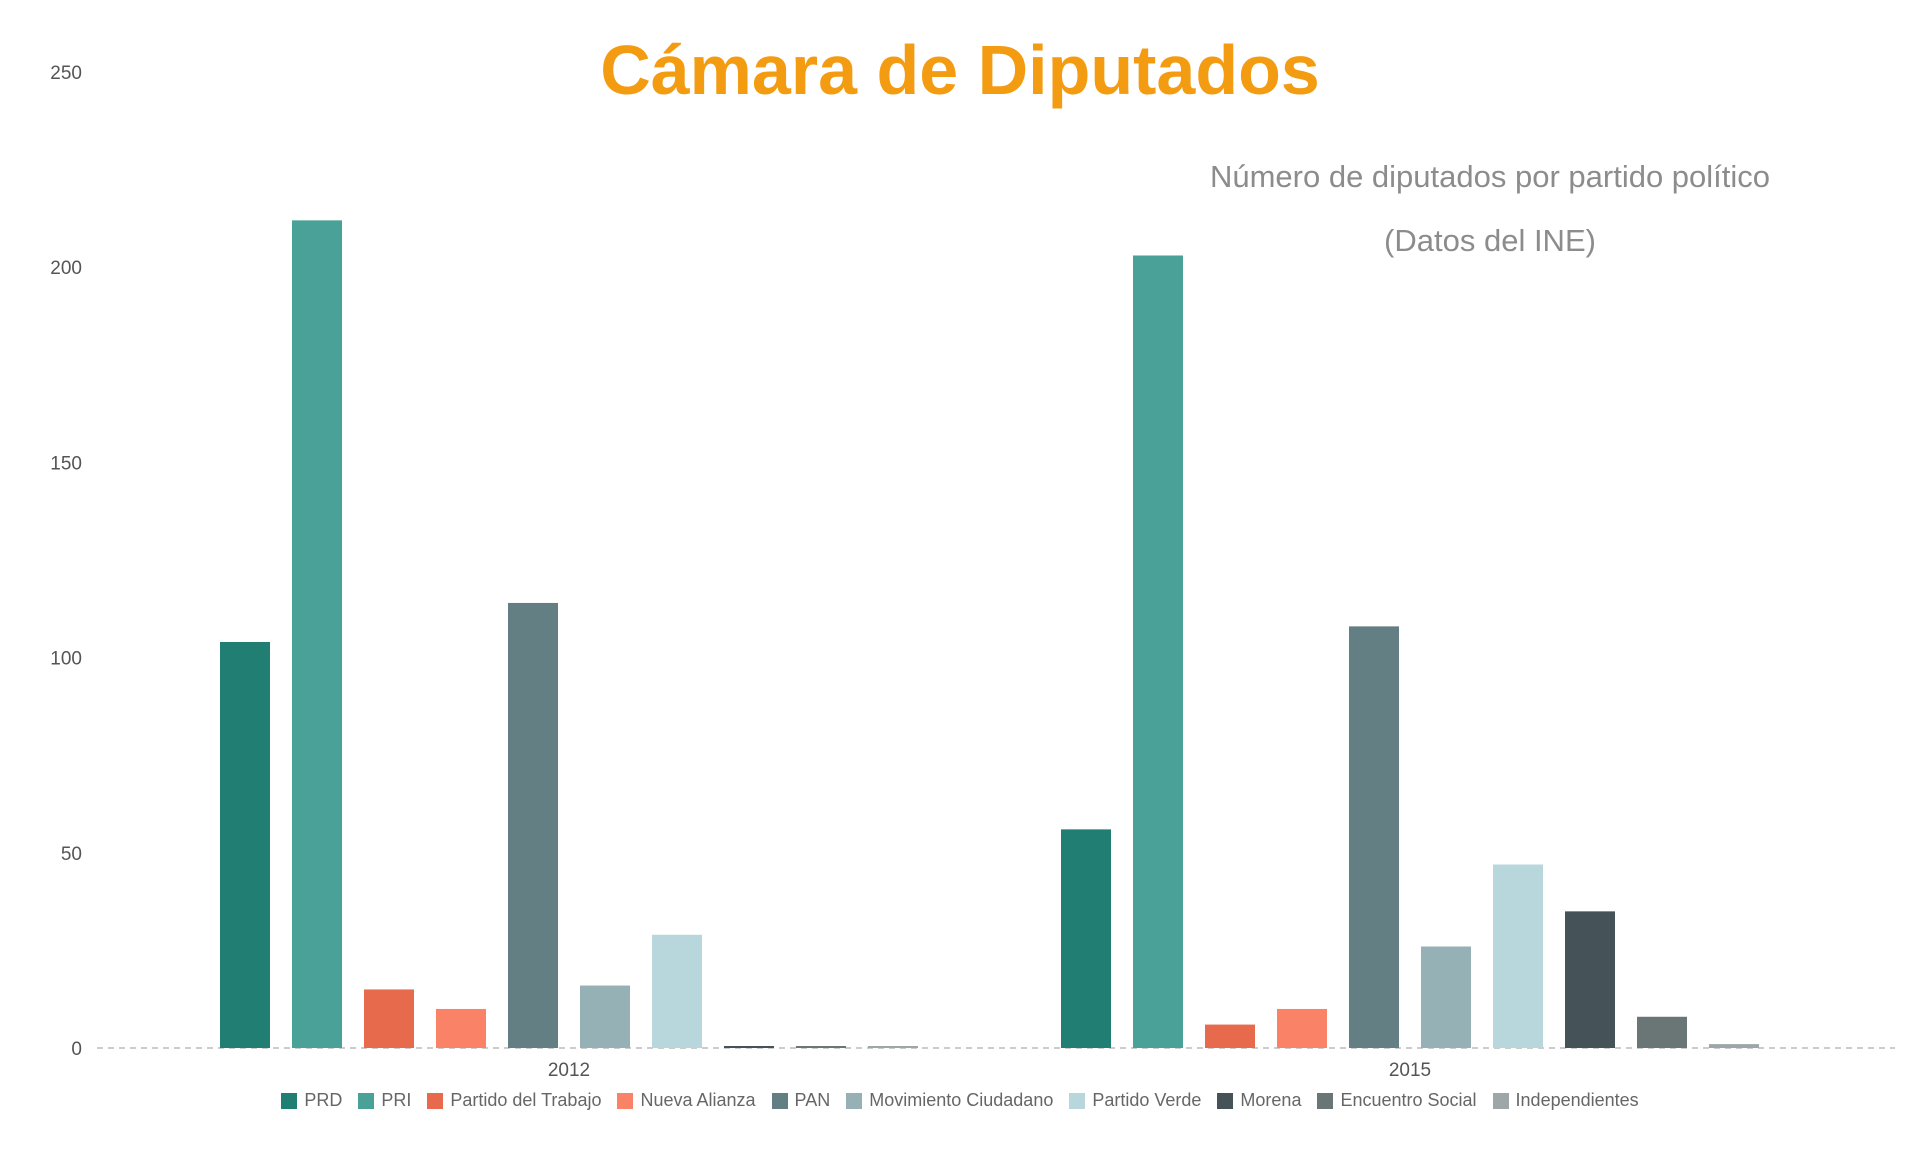  What do you see at coordinates (66, 73) in the screenshot?
I see `y-tick-label: 250` at bounding box center [66, 73].